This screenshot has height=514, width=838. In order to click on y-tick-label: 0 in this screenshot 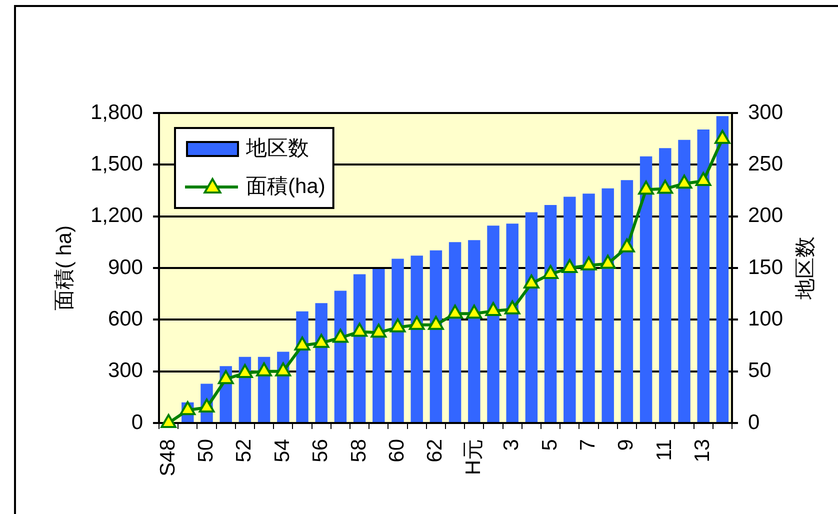, I will do `click(137, 422)`.